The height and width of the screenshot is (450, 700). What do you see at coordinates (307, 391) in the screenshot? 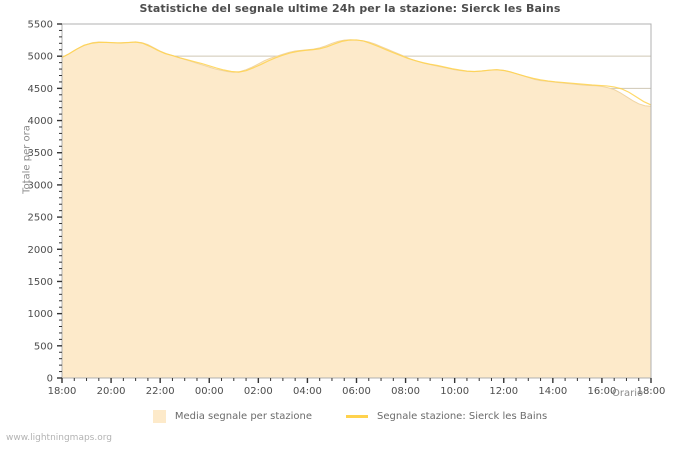
I see `x-axis-tick-label: 04:00` at bounding box center [307, 391].